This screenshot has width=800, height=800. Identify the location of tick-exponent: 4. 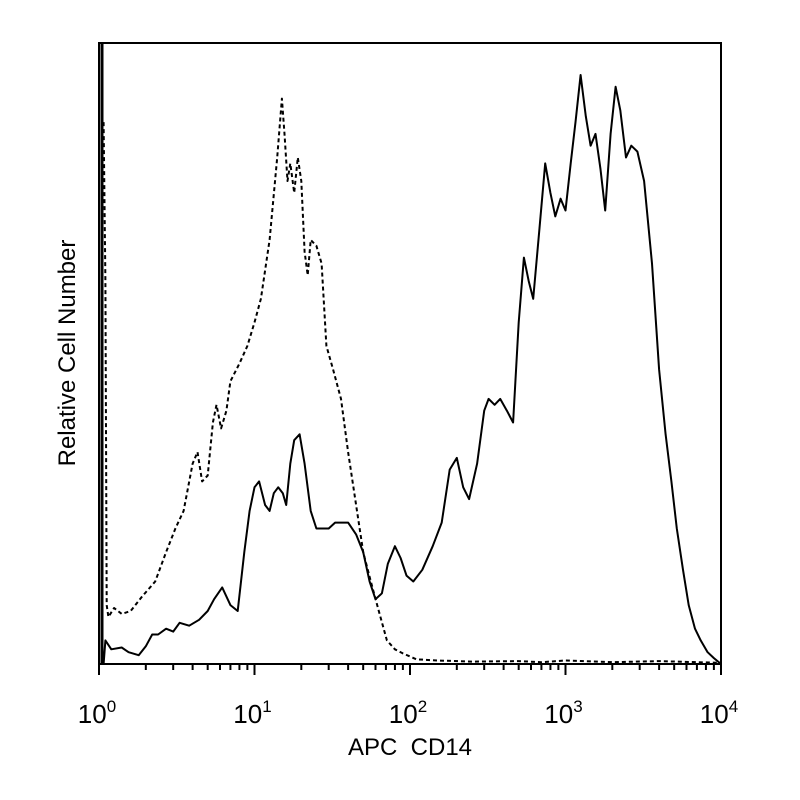
(733, 706).